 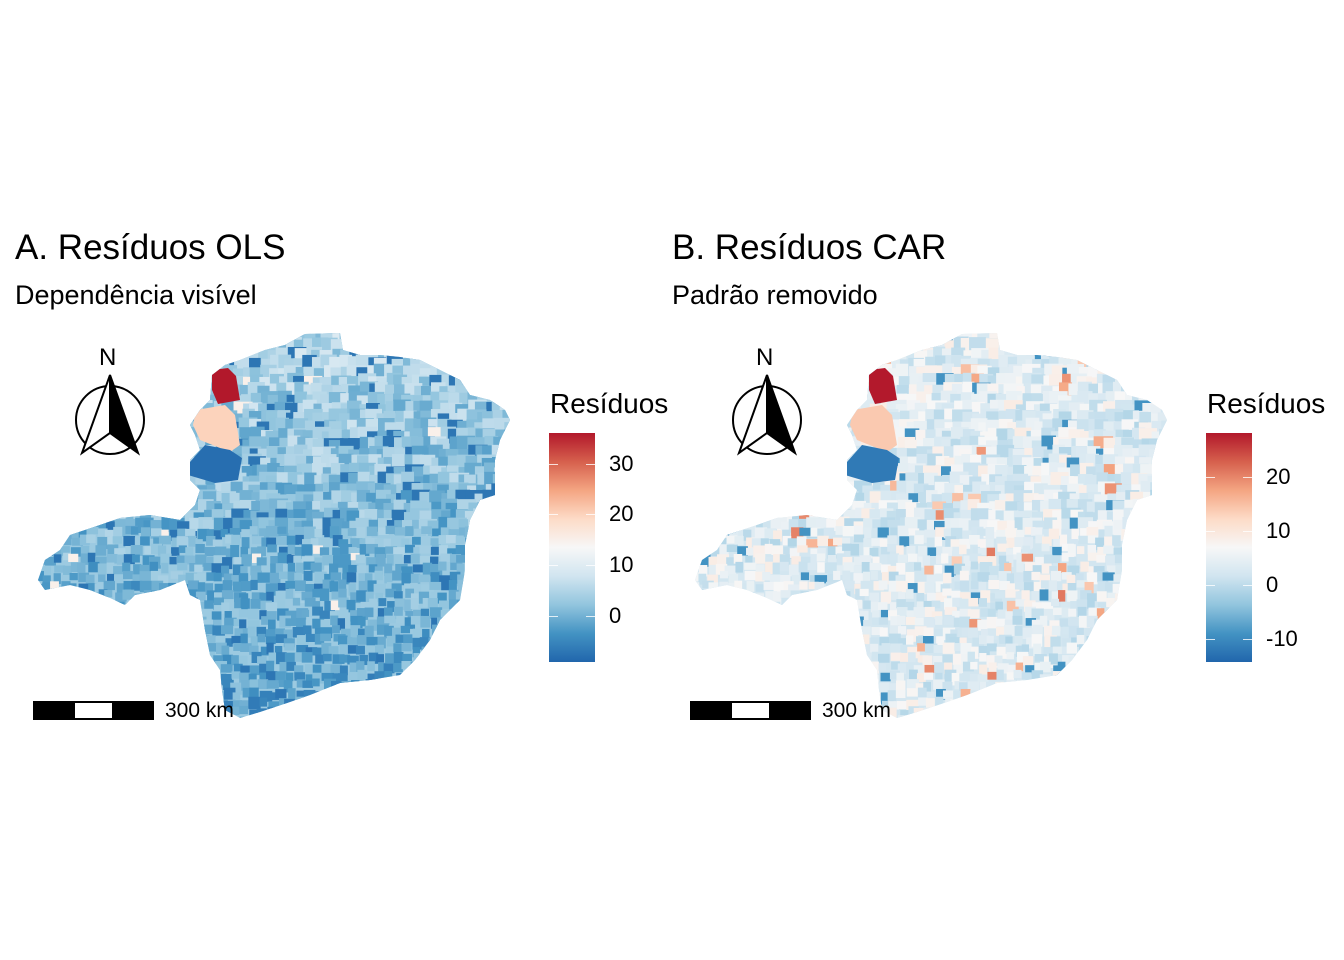 What do you see at coordinates (872, 464) in the screenshot?
I see `municipality-low-residual` at bounding box center [872, 464].